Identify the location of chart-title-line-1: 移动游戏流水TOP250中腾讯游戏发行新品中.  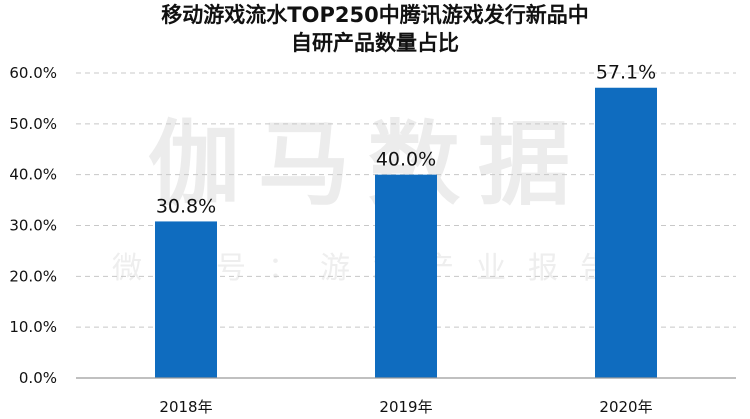
(375, 15).